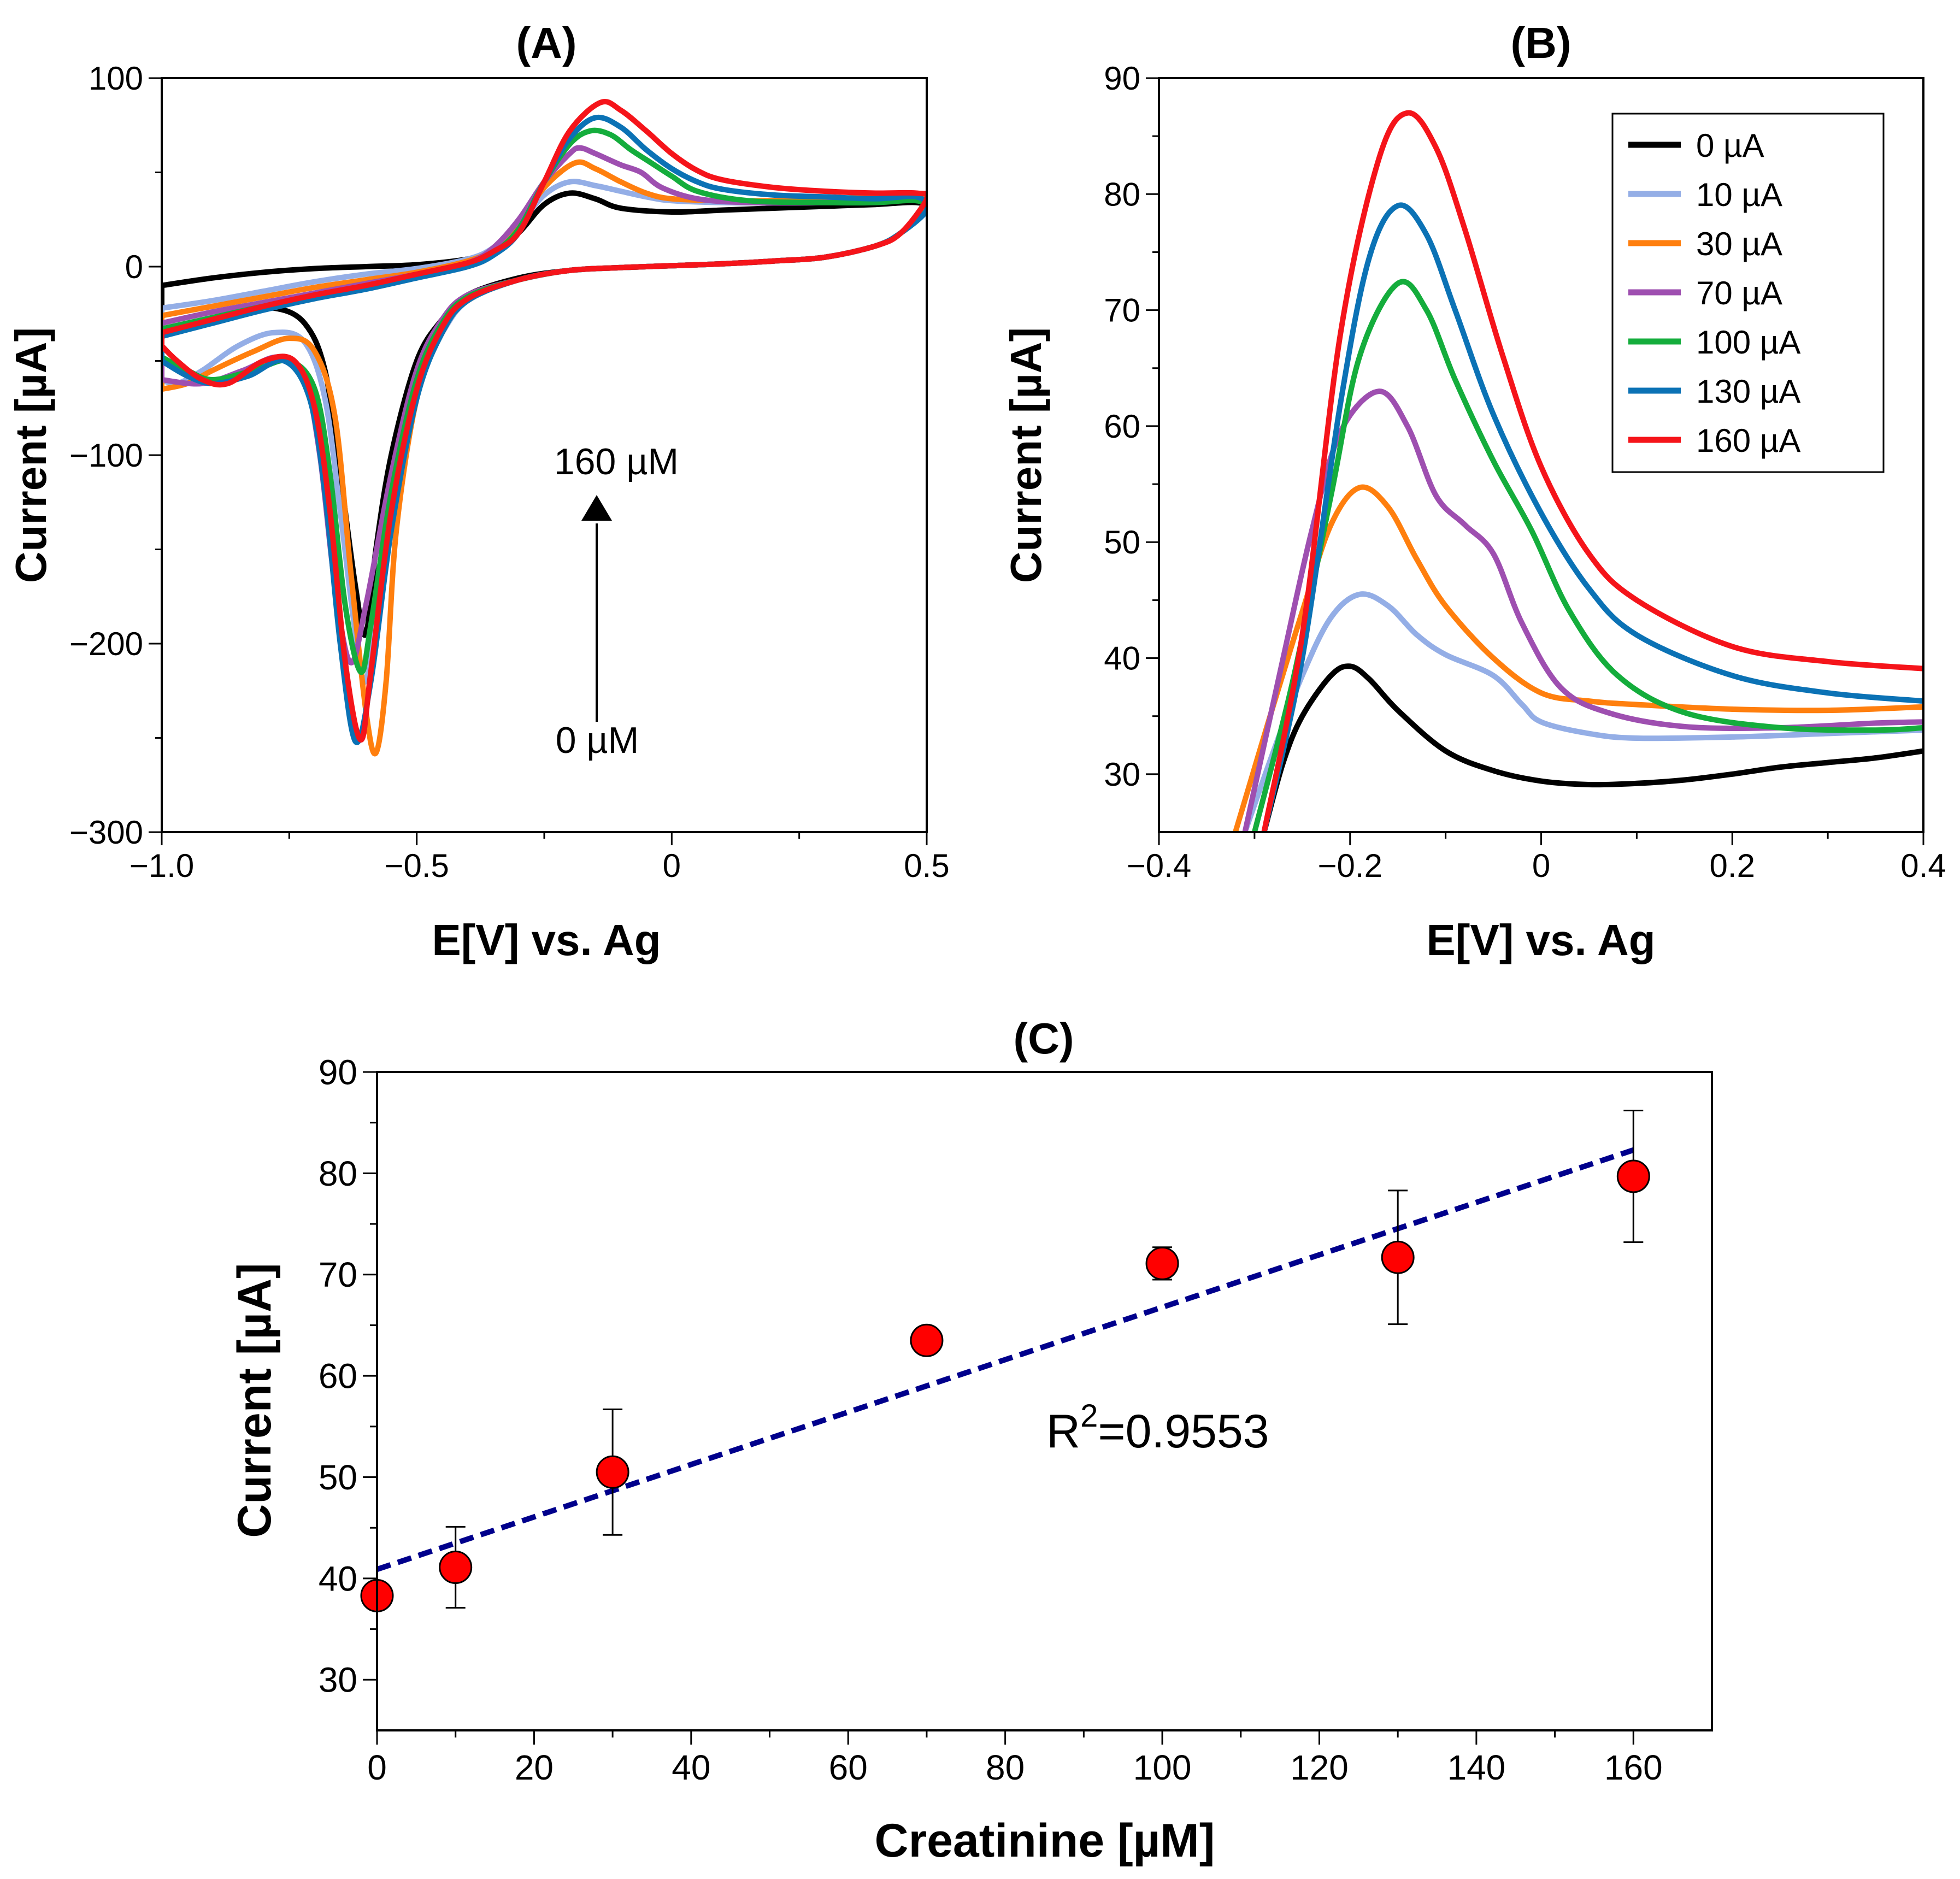  I want to click on panel-a-xtick-label: 0, so click(672, 865).